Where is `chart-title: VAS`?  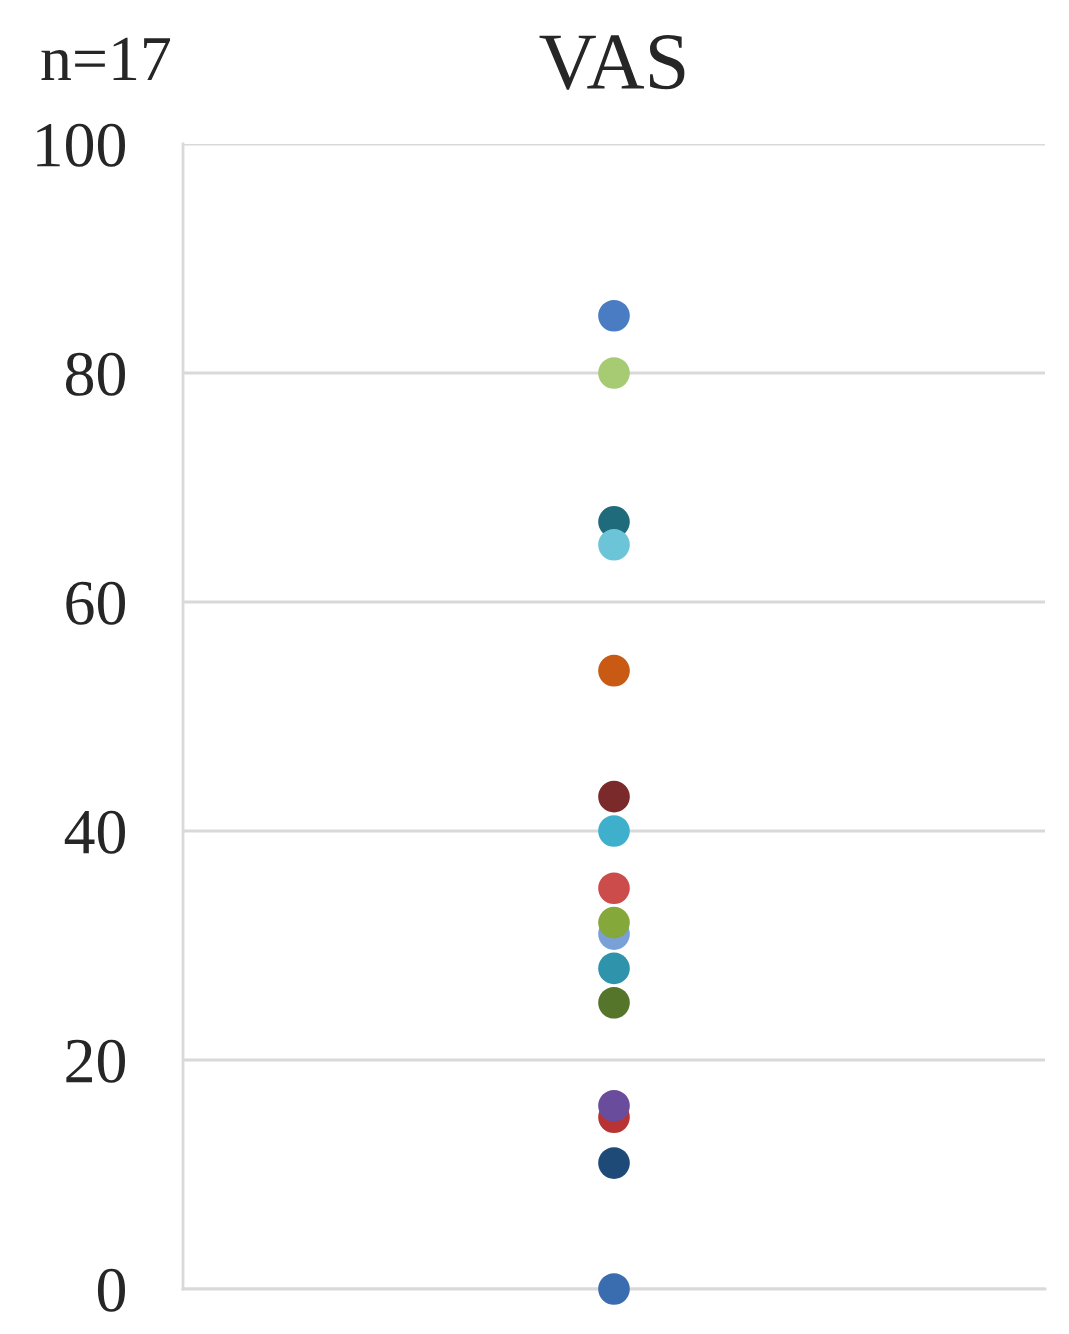 chart-title: VAS is located at coordinates (612, 62).